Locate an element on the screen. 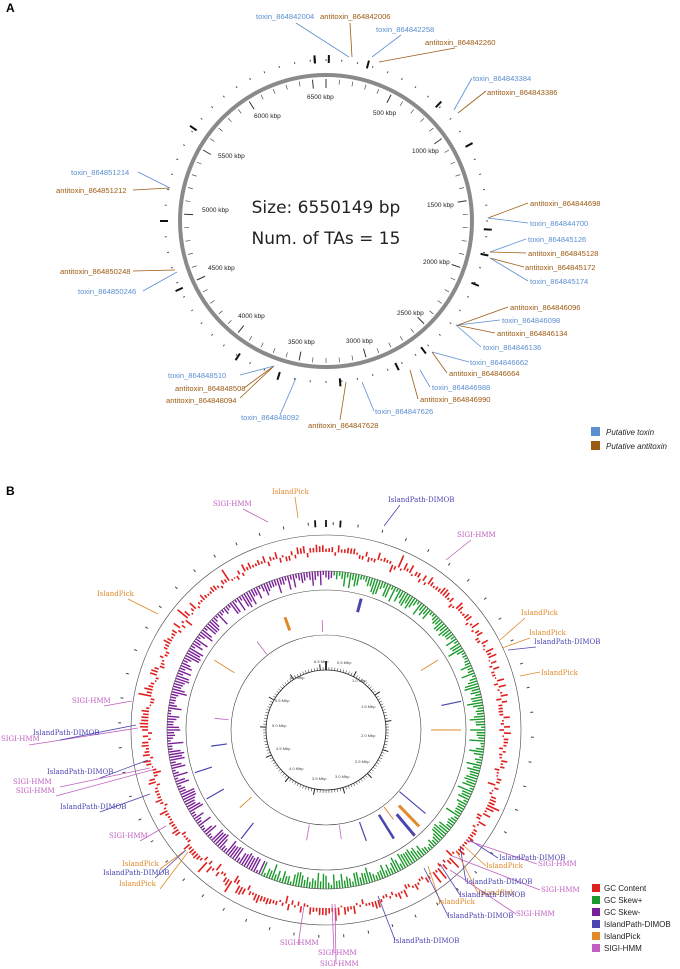  legend-swatch-islandpath is located at coordinates (596, 924).